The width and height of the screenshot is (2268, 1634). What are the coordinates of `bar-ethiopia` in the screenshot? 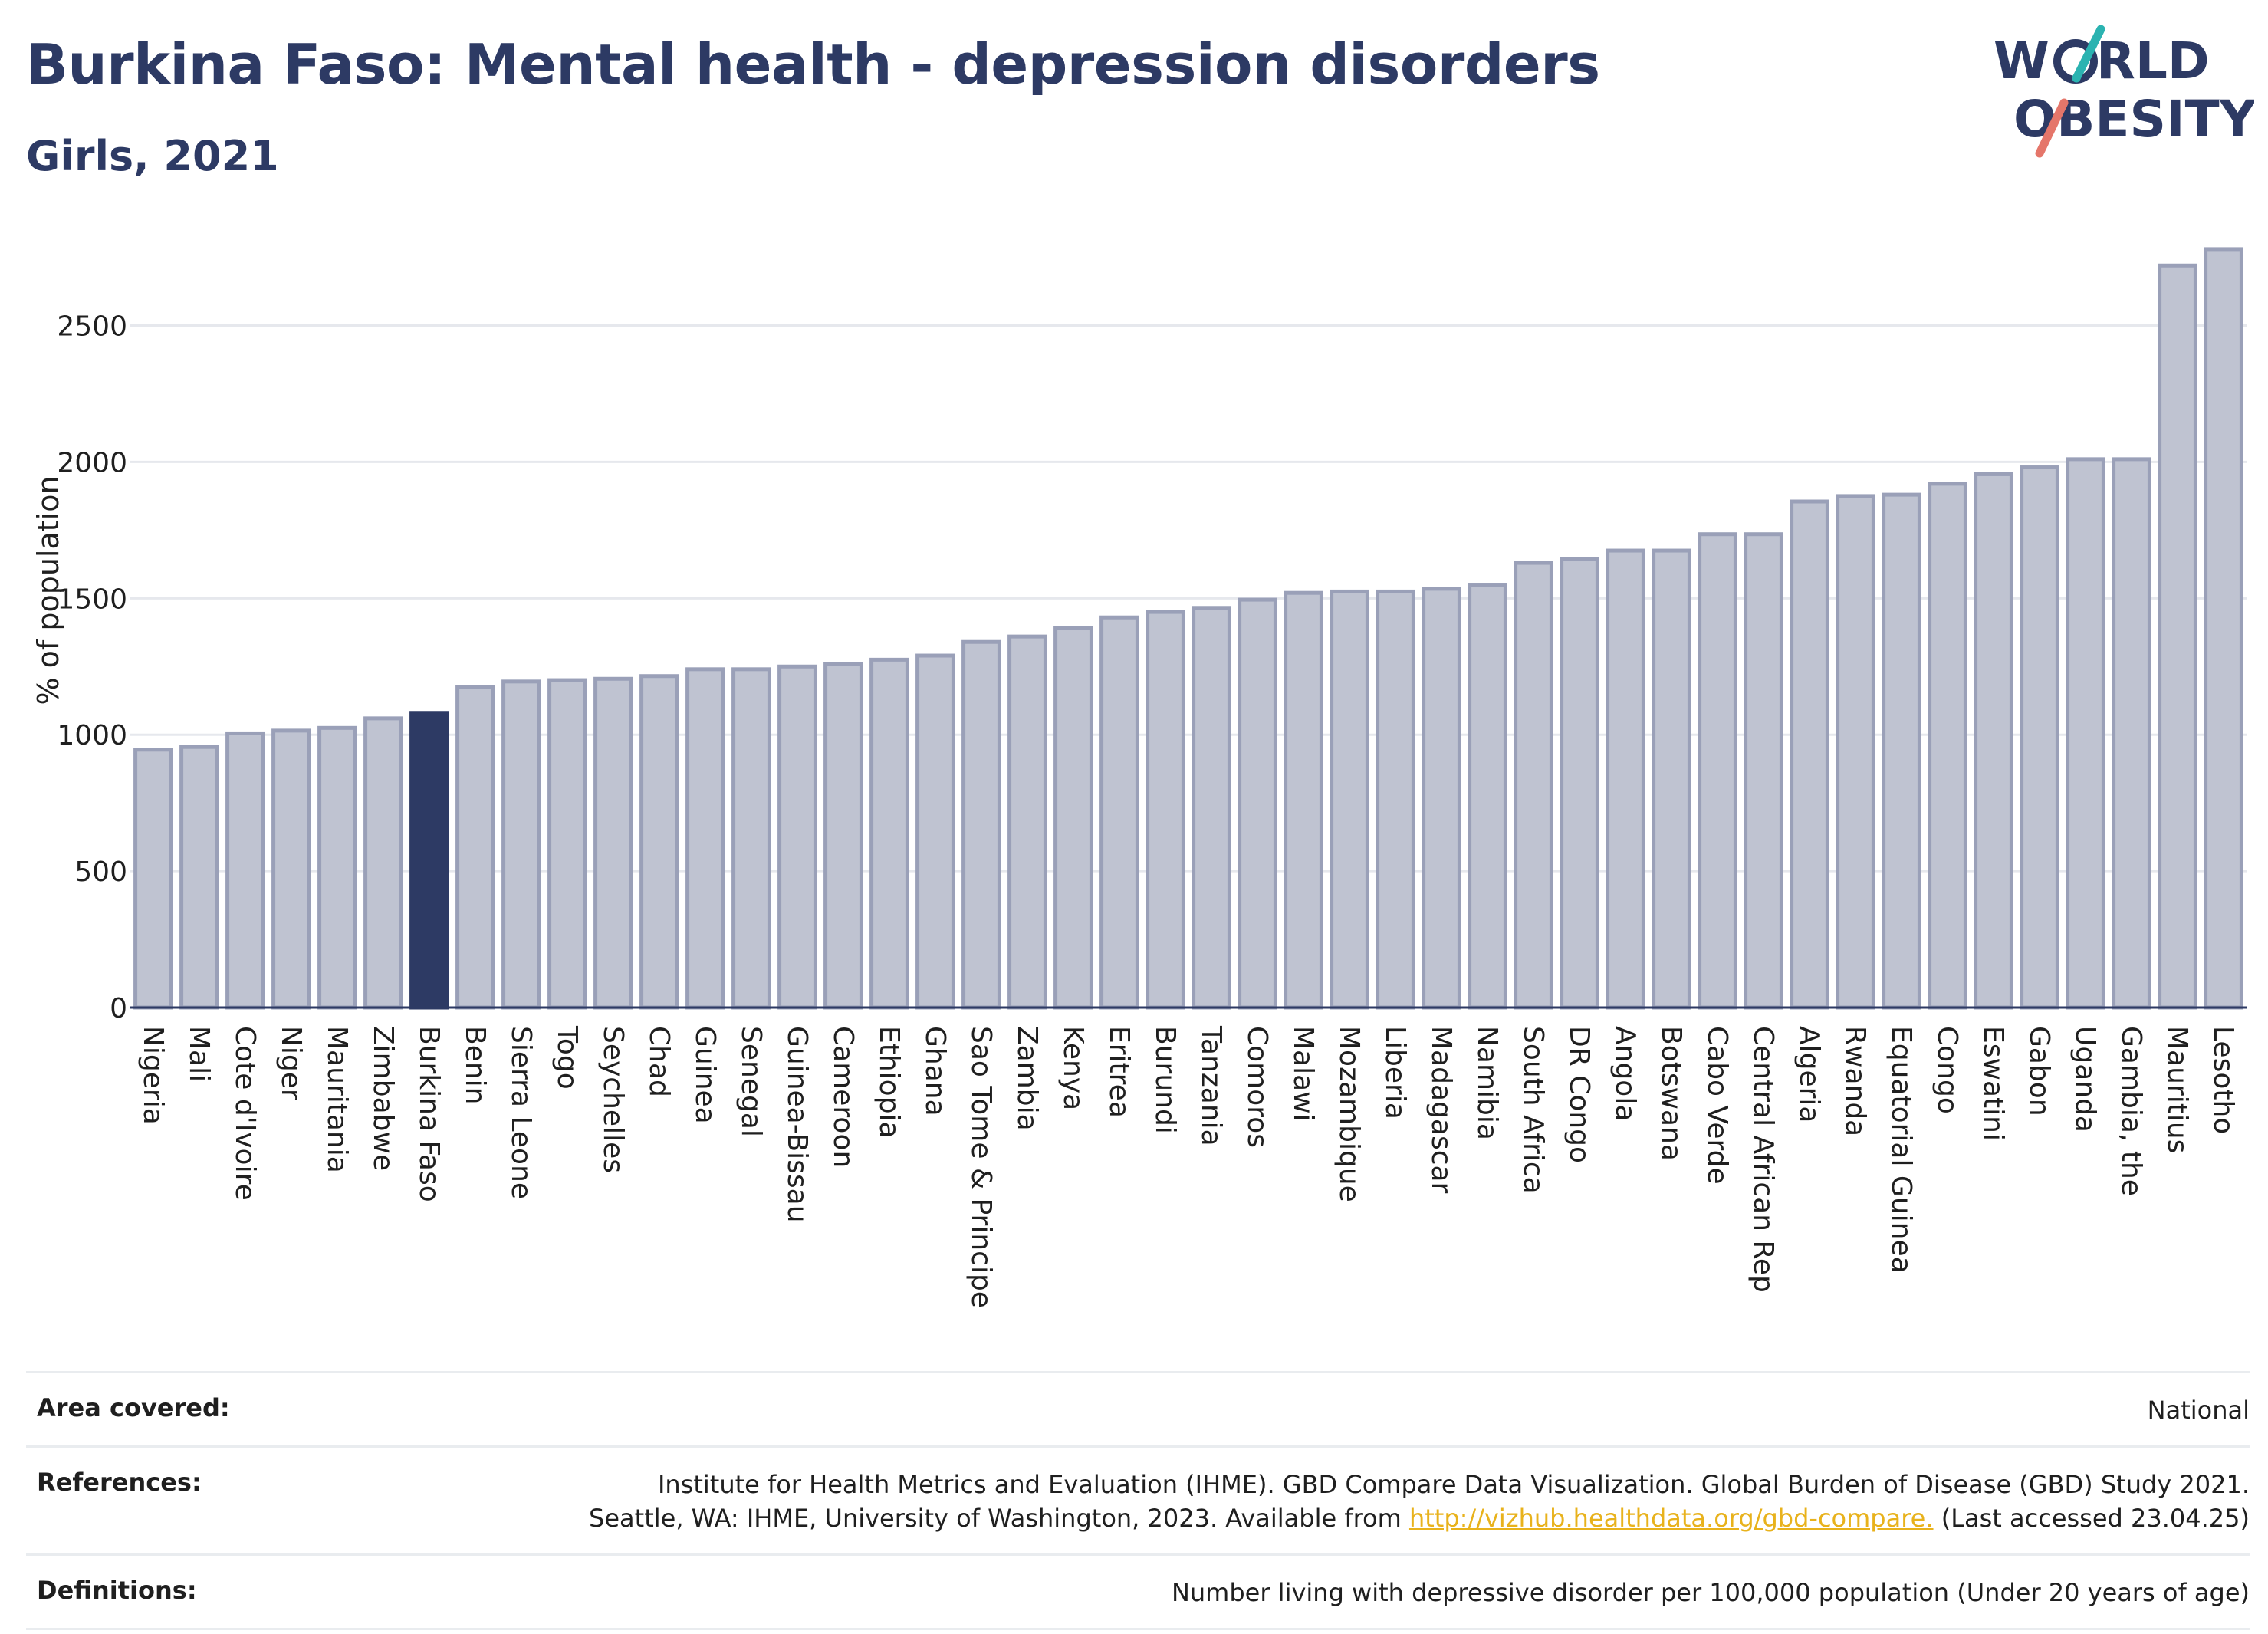 It's located at (889, 833).